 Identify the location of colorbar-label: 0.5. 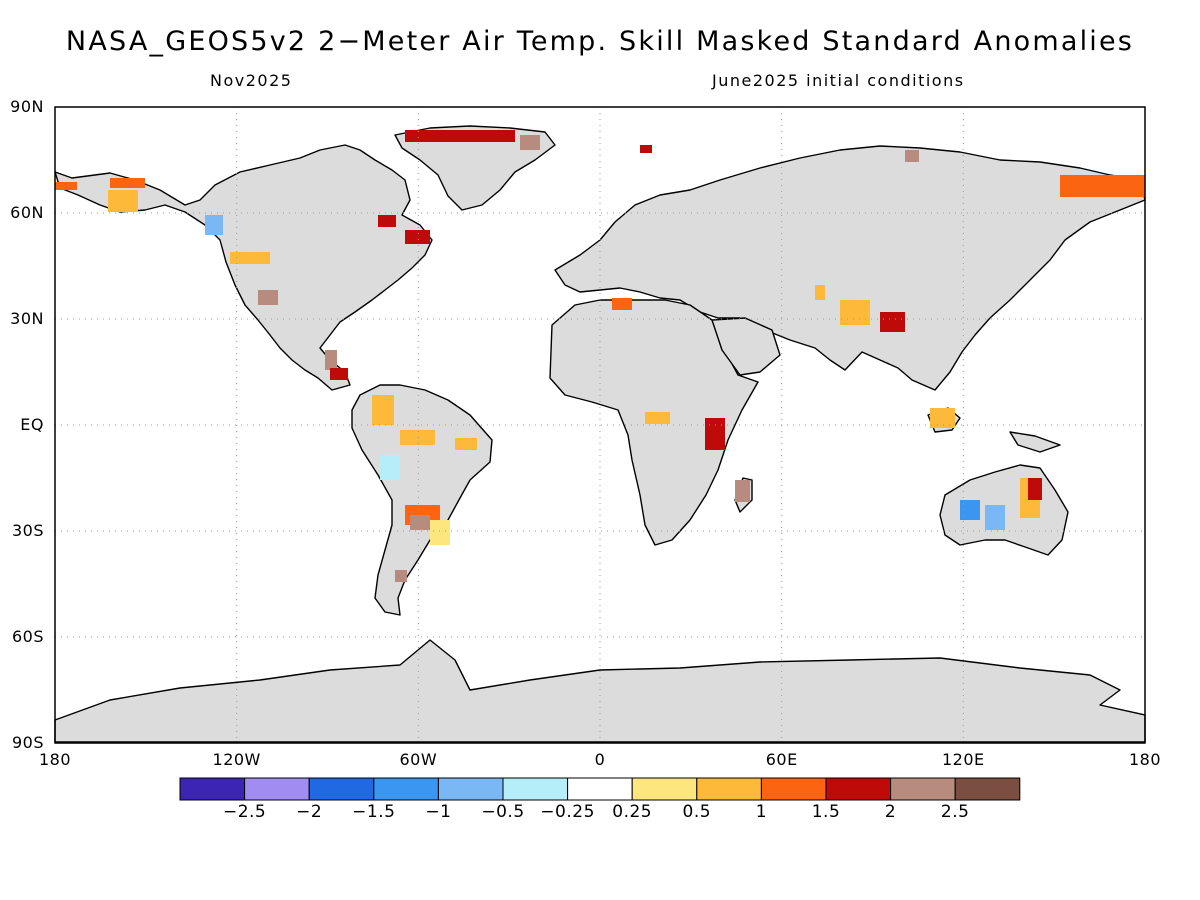
(697, 812).